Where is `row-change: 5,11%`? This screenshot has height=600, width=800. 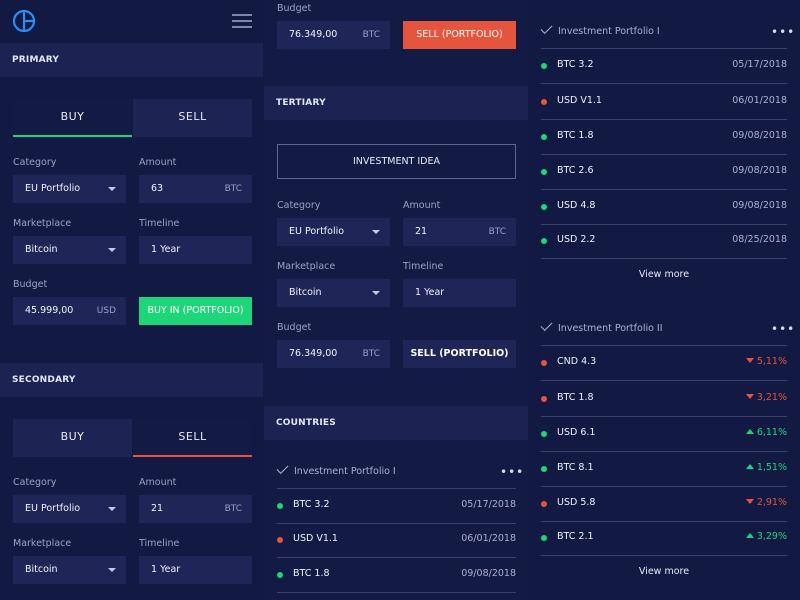
row-change: 5,11% is located at coordinates (766, 362).